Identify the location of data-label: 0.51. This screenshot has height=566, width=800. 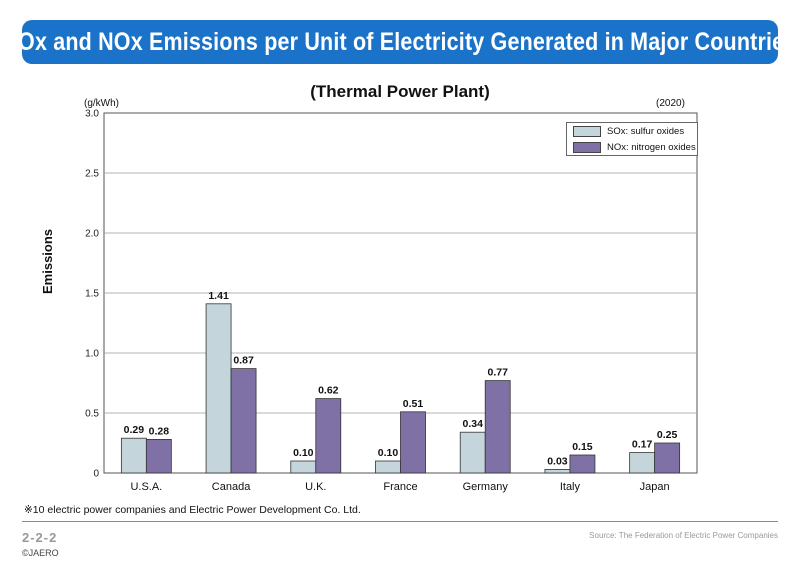
(413, 404).